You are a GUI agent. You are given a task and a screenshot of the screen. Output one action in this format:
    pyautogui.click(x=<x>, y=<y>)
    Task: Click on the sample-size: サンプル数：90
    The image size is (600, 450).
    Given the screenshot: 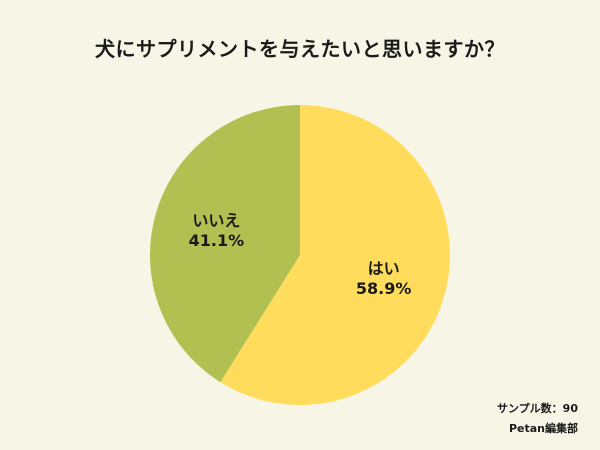 What is the action you would take?
    pyautogui.click(x=537, y=408)
    